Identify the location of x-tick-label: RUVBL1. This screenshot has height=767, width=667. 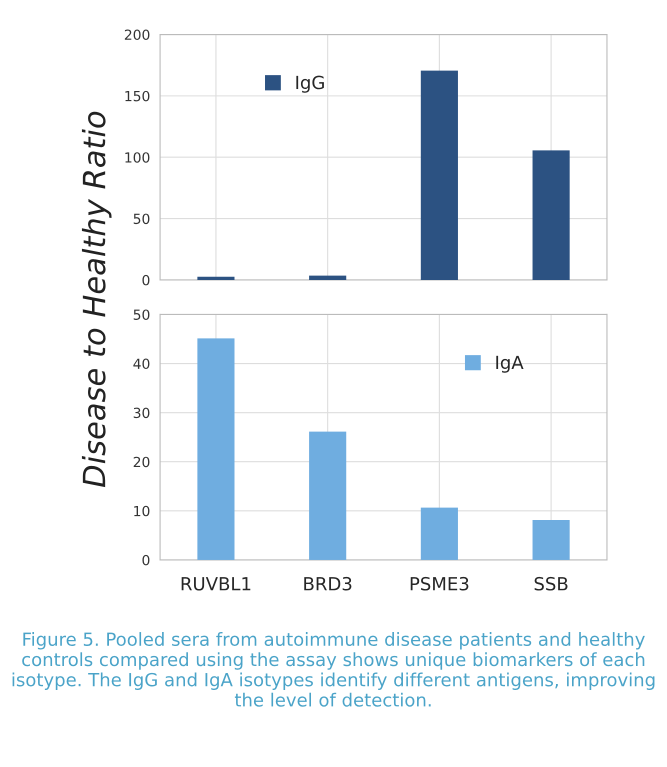
(216, 584).